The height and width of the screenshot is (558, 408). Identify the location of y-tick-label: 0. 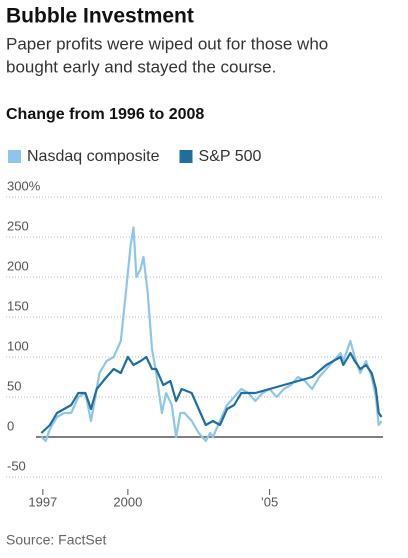
(10, 425).